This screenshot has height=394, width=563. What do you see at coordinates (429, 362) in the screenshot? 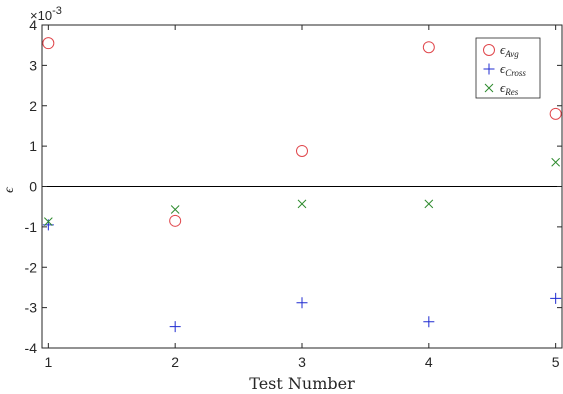
I see `x-tick-label: 4` at bounding box center [429, 362].